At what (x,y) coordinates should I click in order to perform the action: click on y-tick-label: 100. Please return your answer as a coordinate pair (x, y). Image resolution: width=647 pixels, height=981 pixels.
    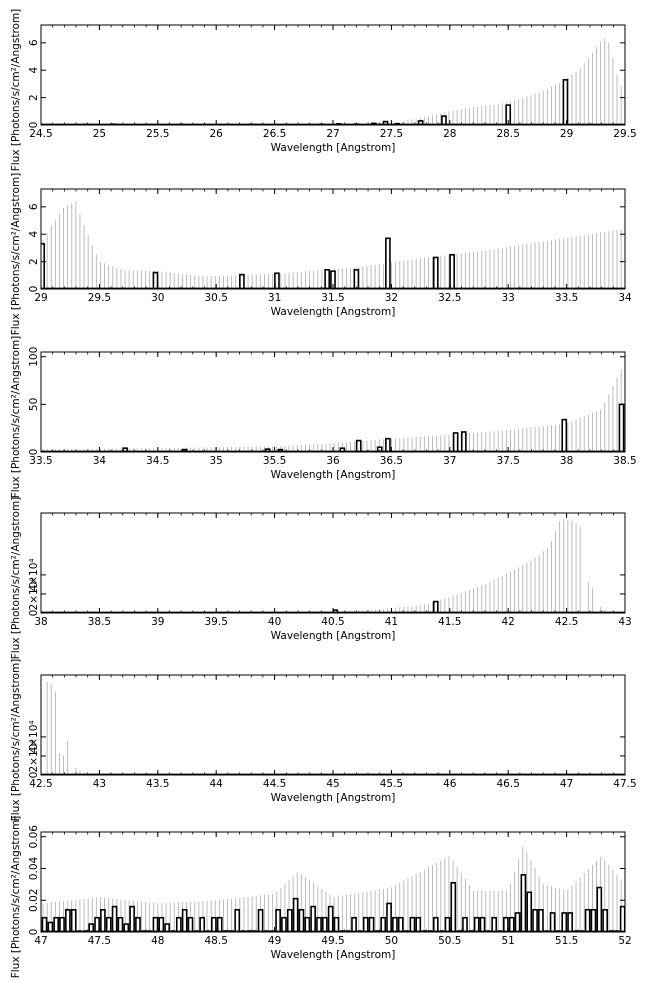
    Looking at the image, I should click on (34, 357).